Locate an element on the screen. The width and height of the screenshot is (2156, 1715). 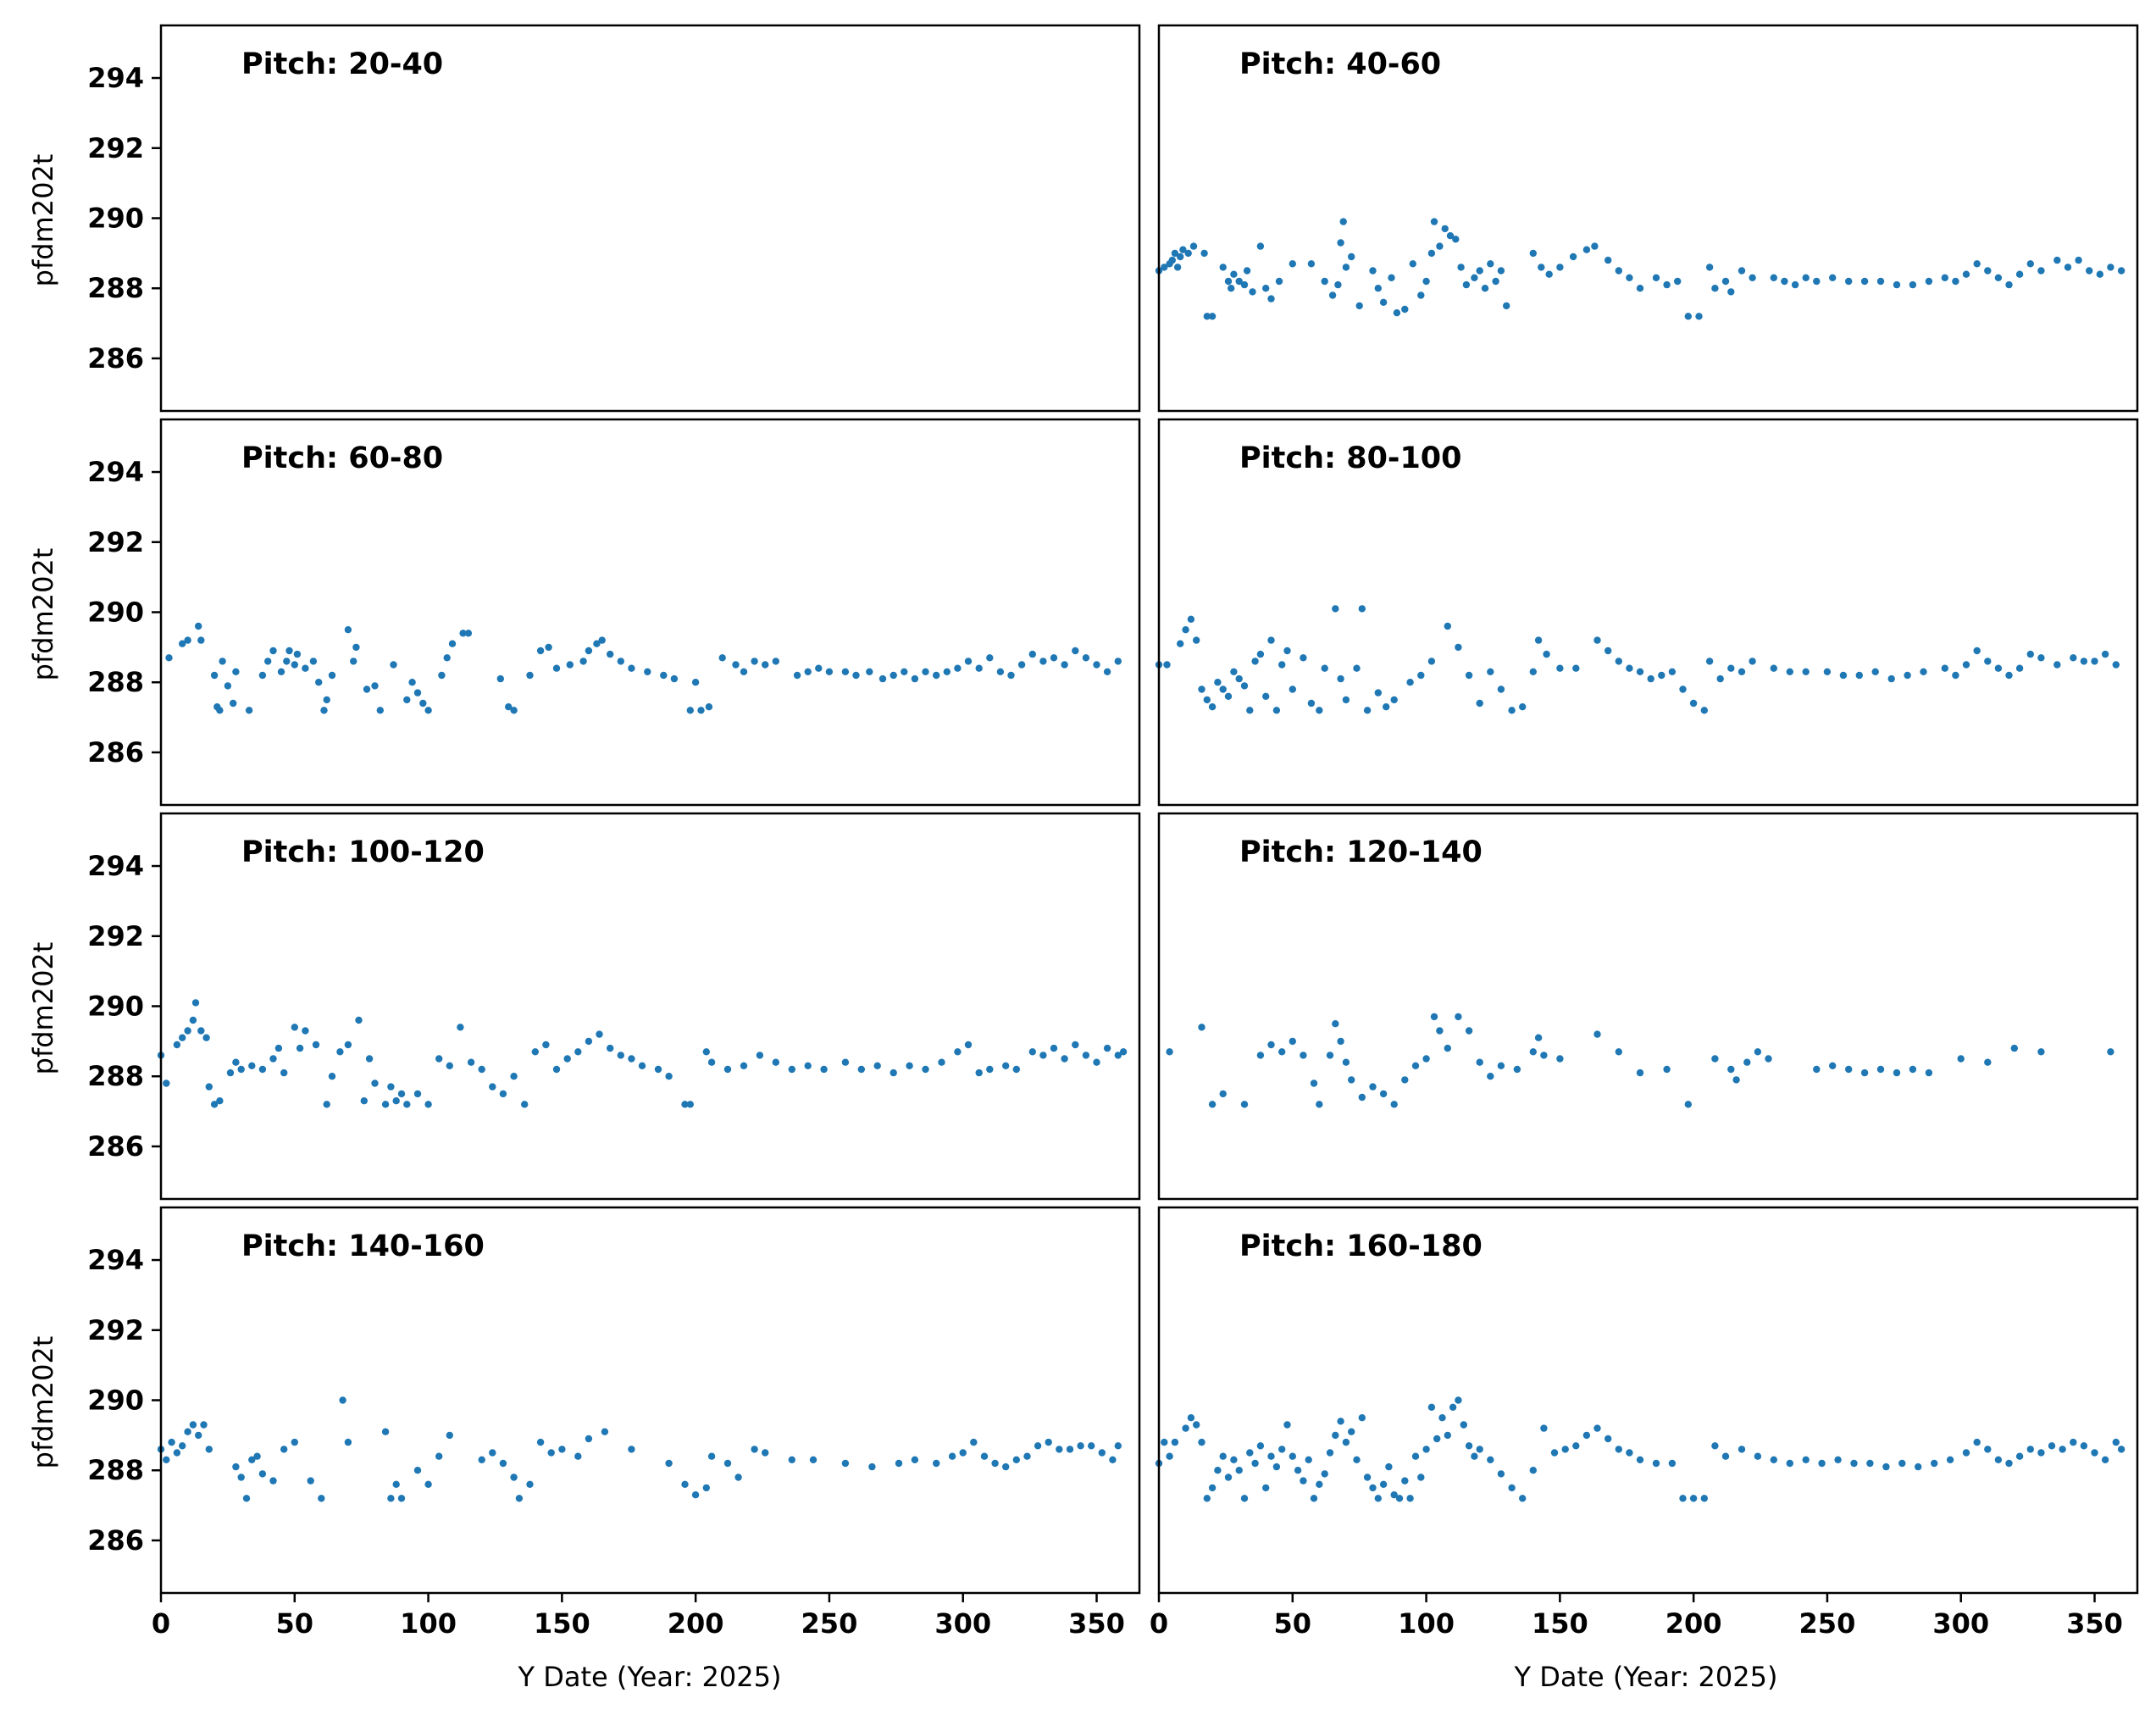
panel-6-frame is located at coordinates (1648, 1006).